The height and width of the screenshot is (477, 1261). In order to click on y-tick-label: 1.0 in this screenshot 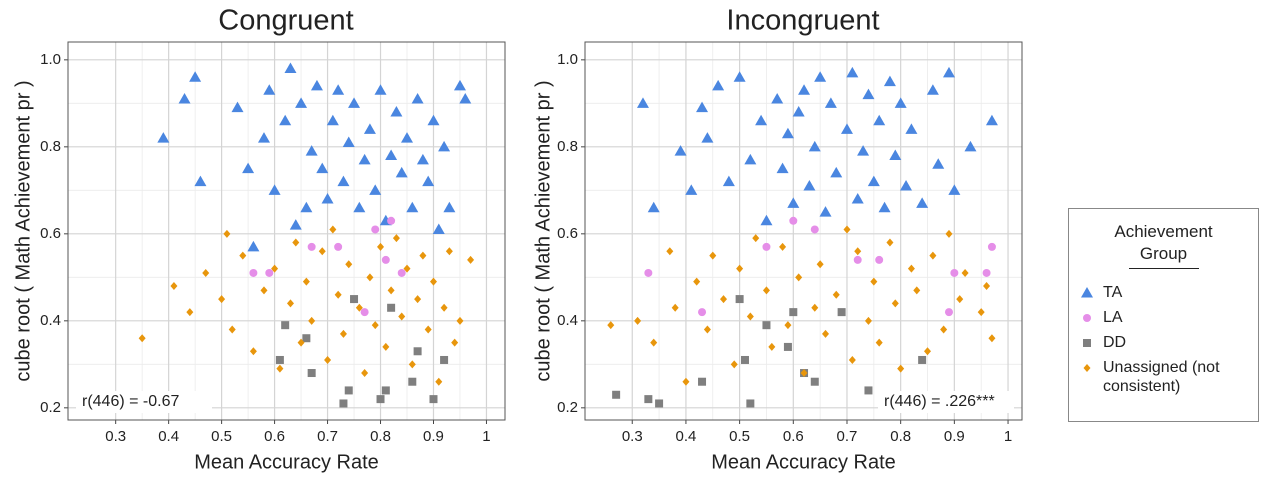, I will do `click(50, 59)`.